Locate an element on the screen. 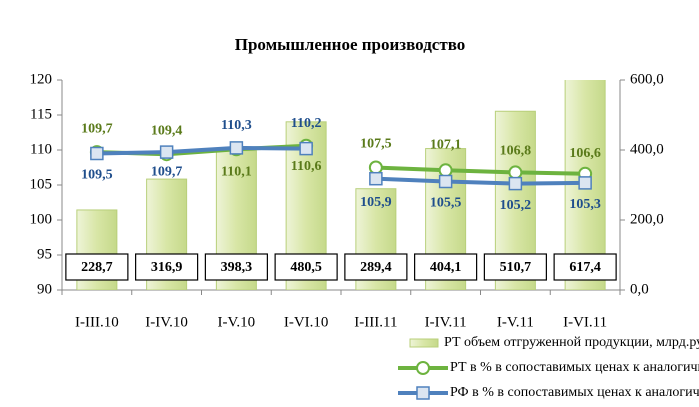  y2-tick-label: 600,0 is located at coordinates (647, 79).